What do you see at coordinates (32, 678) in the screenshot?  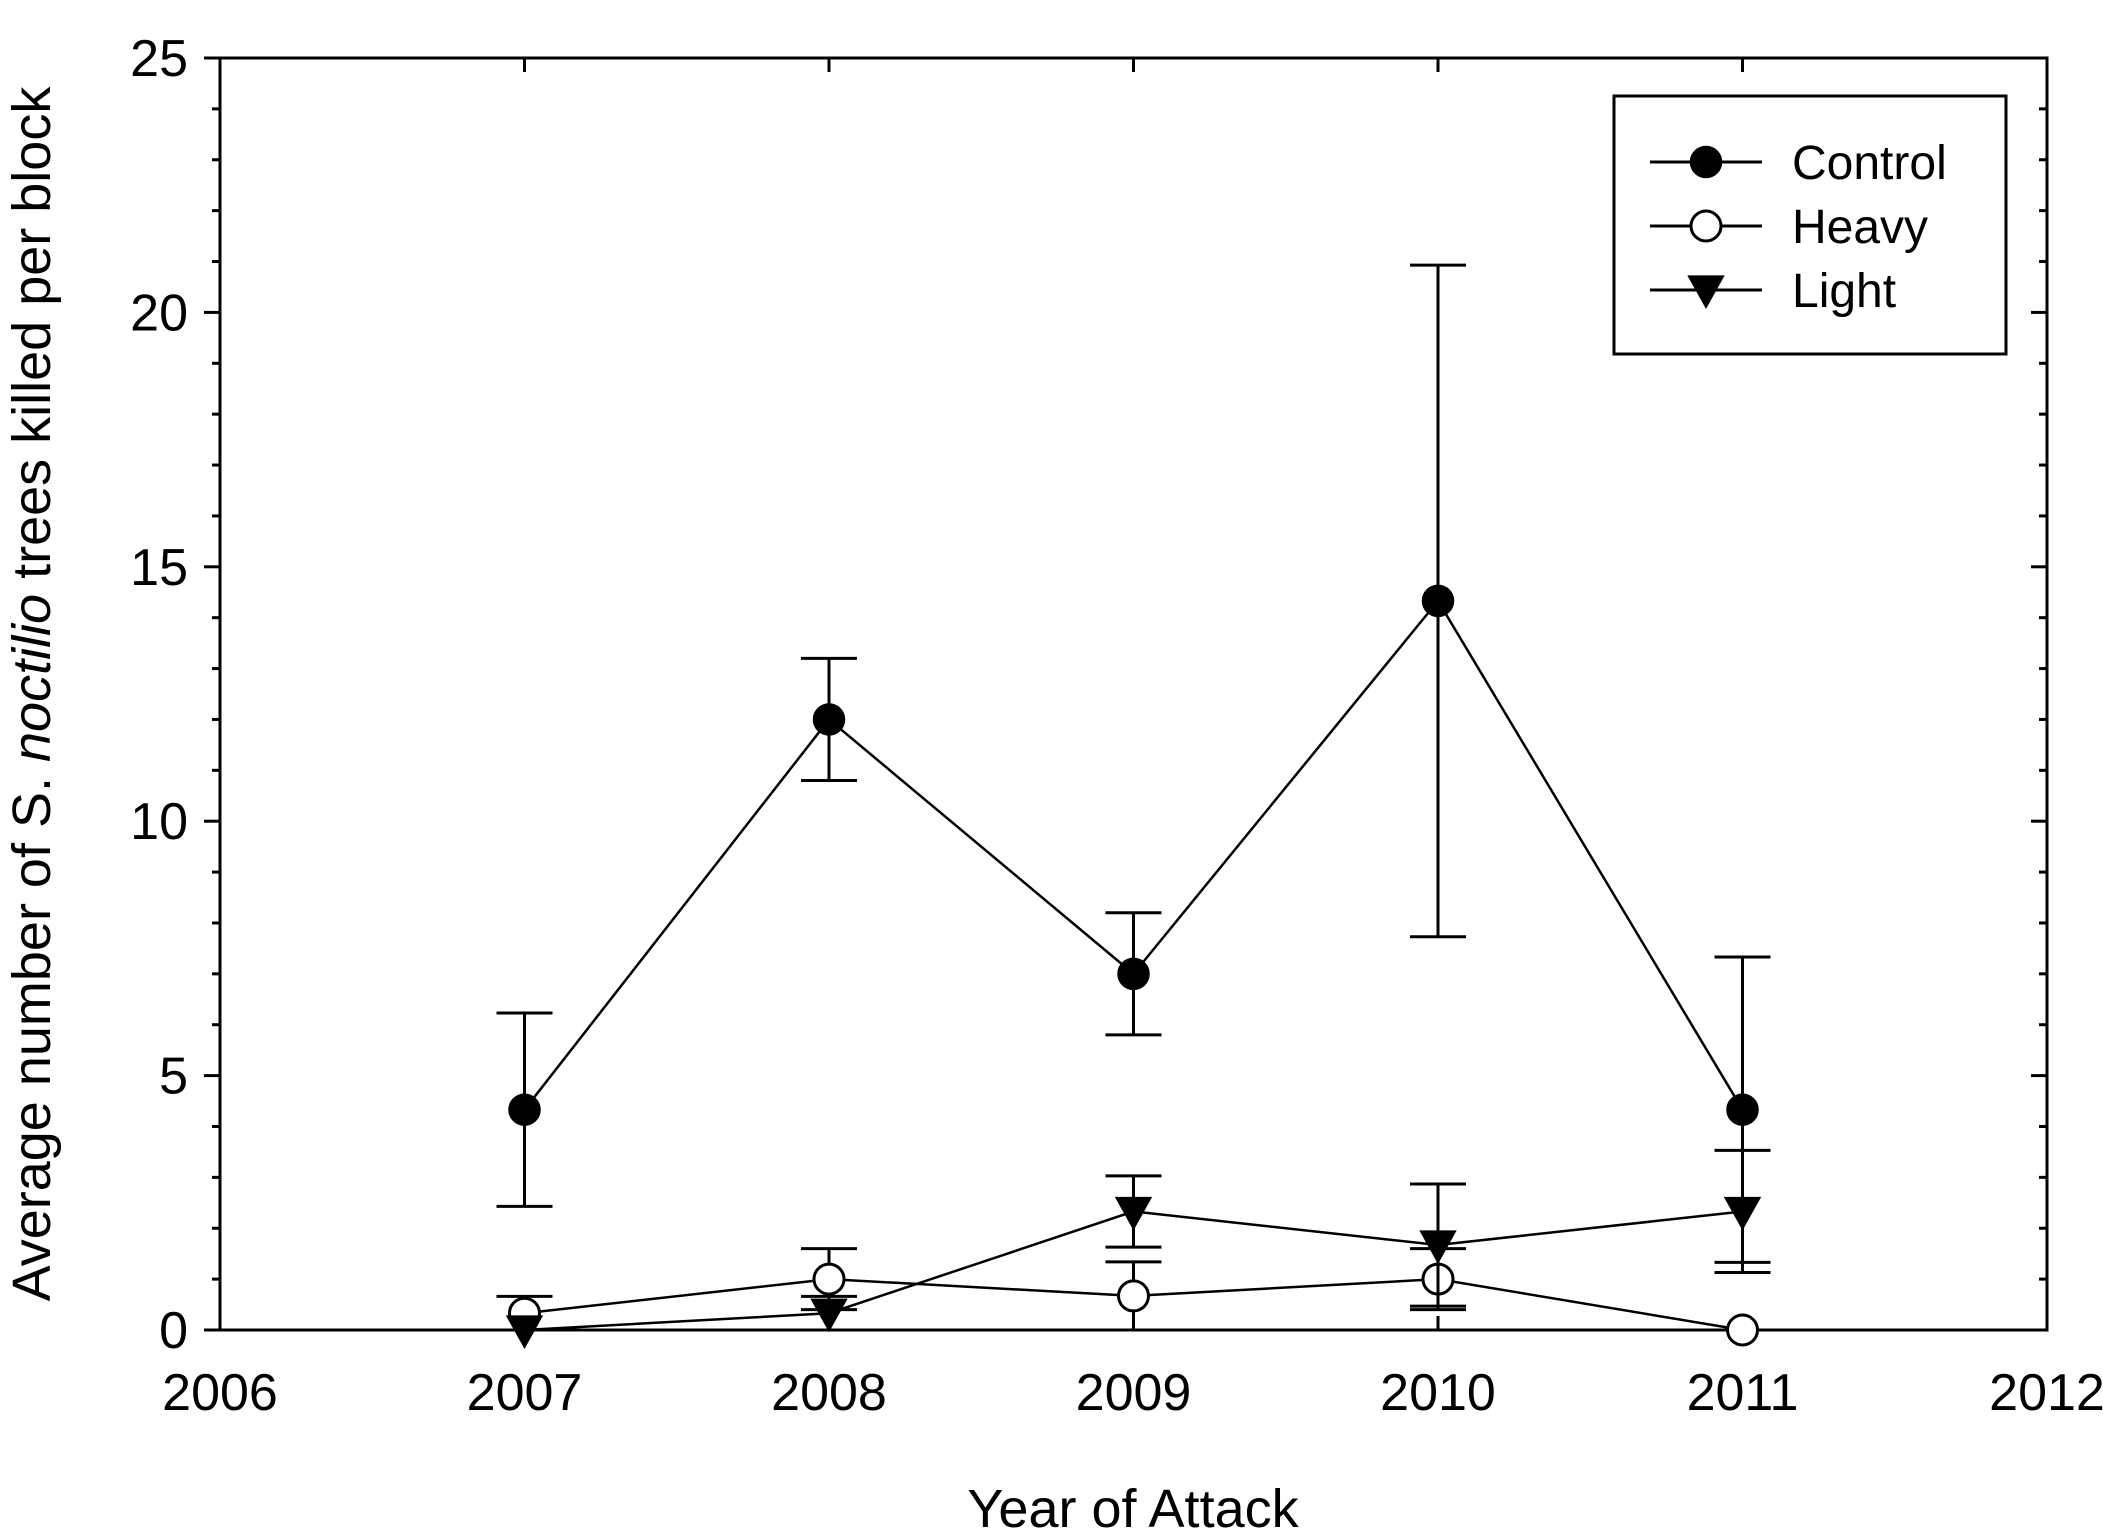 I see `y-axis-title-part: noctilio` at bounding box center [32, 678].